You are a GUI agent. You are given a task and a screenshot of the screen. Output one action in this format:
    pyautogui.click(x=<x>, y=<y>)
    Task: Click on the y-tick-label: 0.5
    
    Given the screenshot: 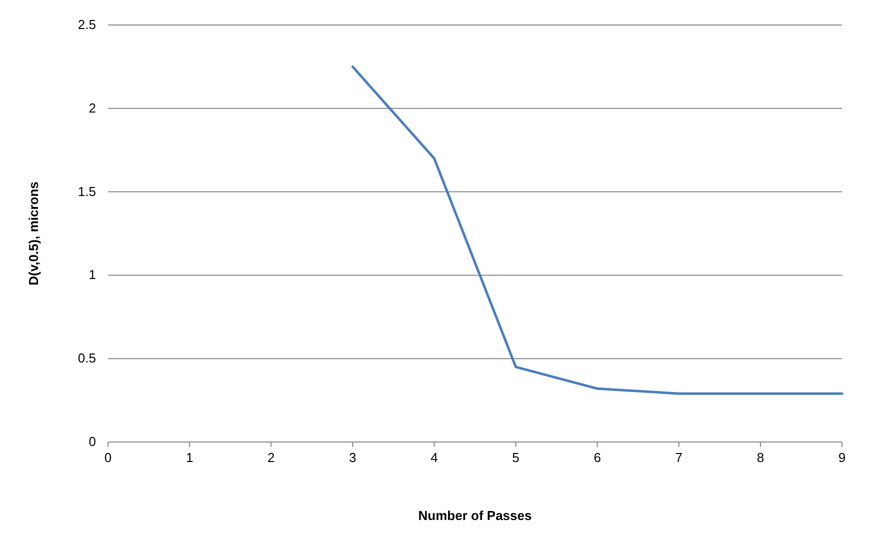 What is the action you would take?
    pyautogui.click(x=87, y=358)
    